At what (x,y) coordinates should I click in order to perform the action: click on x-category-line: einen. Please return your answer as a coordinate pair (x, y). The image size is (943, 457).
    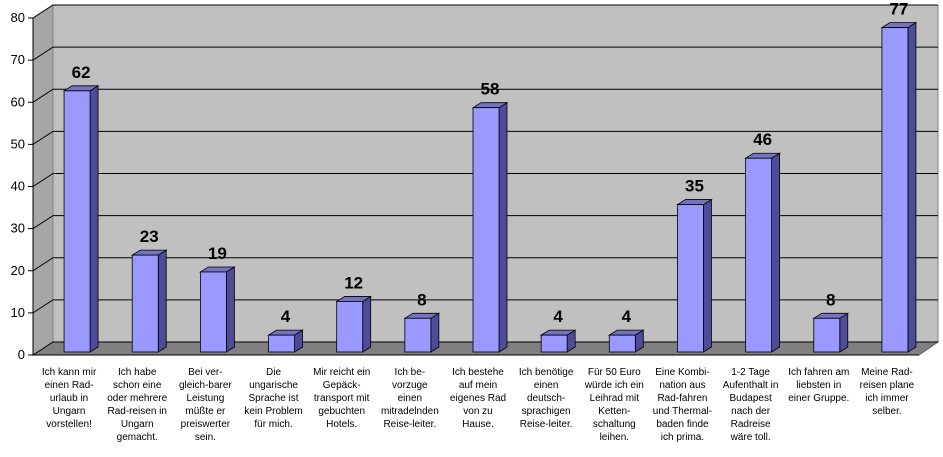
    Looking at the image, I should click on (410, 398).